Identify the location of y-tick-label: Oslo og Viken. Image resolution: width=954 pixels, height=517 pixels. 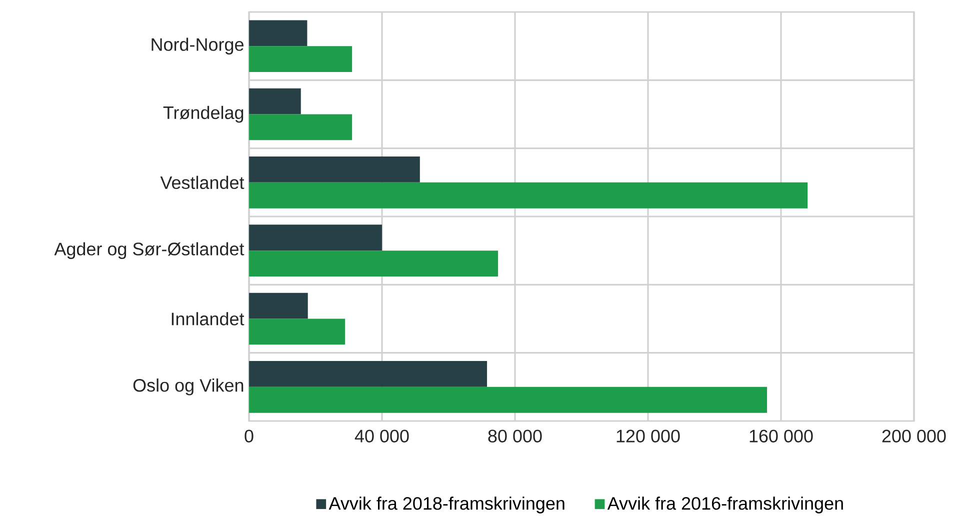
(188, 387).